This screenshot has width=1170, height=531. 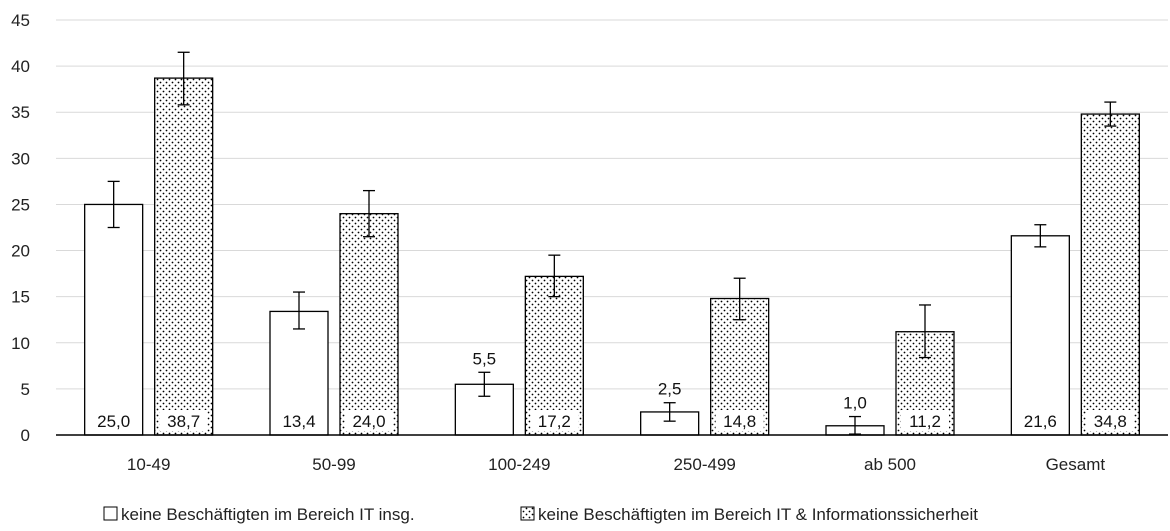 I want to click on data-label: 14,8, so click(x=739, y=421).